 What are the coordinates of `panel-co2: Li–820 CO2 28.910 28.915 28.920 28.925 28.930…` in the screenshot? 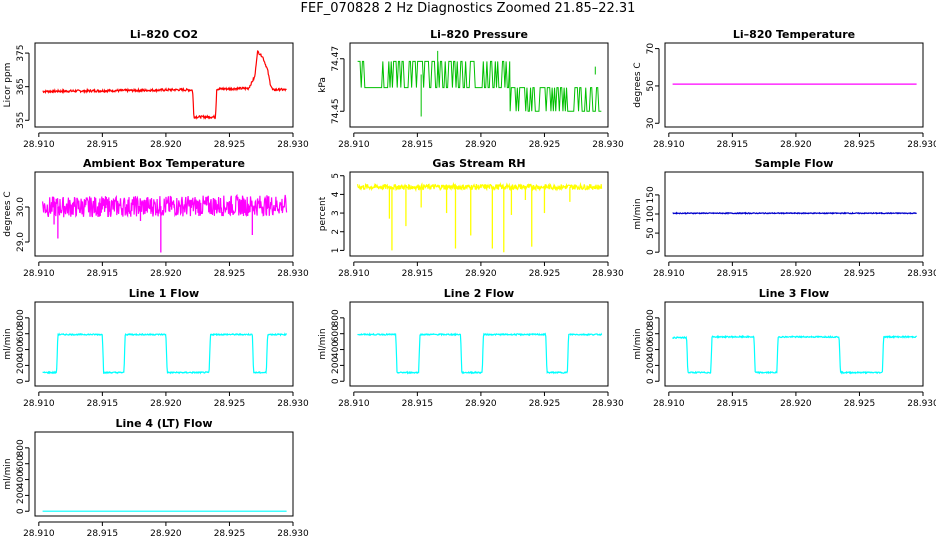 It's located at (156, 89).